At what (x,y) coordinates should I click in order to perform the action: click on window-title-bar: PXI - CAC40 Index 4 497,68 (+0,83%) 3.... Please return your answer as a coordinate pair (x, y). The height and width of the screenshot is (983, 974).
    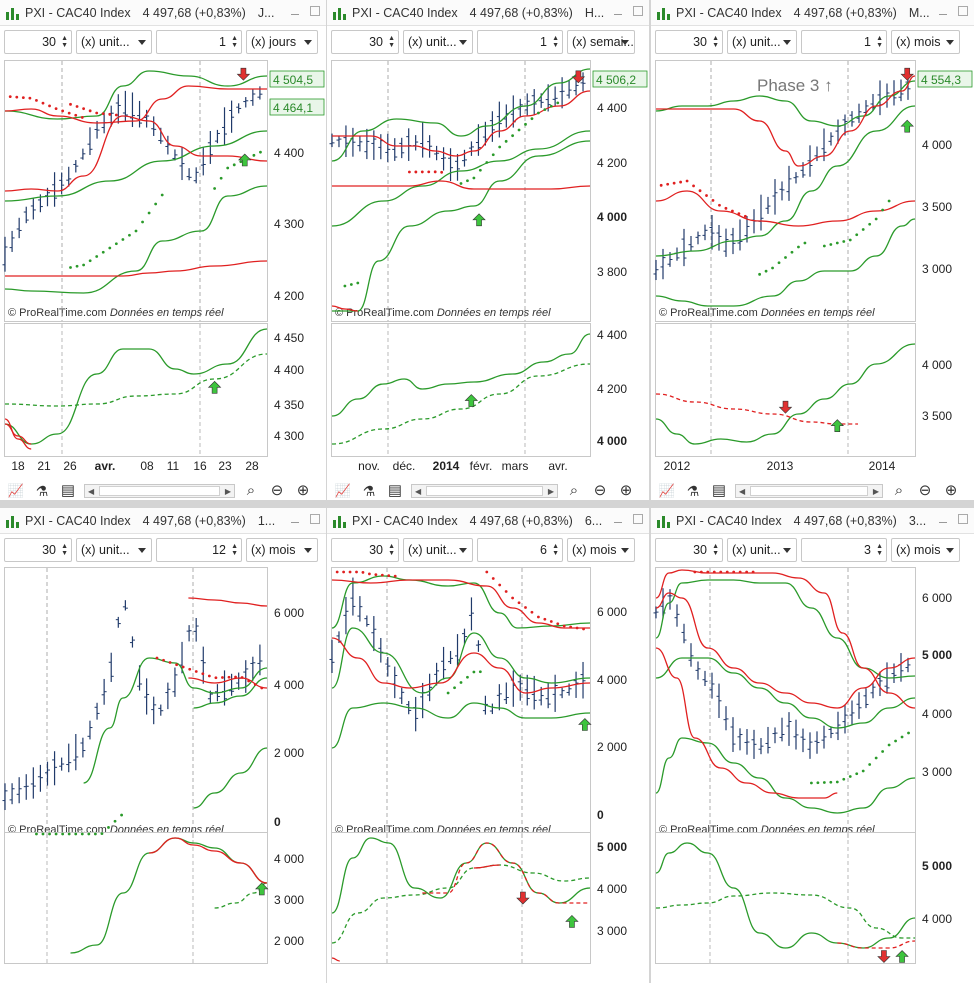
    Looking at the image, I should click on (812, 521).